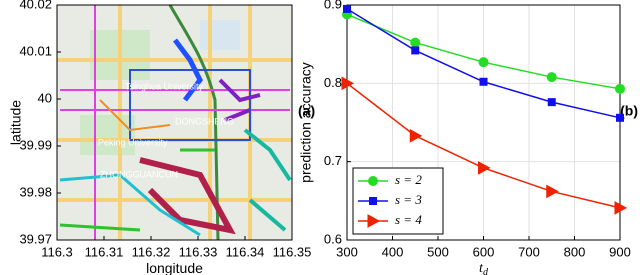 The image size is (640, 275). Describe the element at coordinates (333, 82) in the screenshot. I see `y-tick-label: 0.8` at that location.